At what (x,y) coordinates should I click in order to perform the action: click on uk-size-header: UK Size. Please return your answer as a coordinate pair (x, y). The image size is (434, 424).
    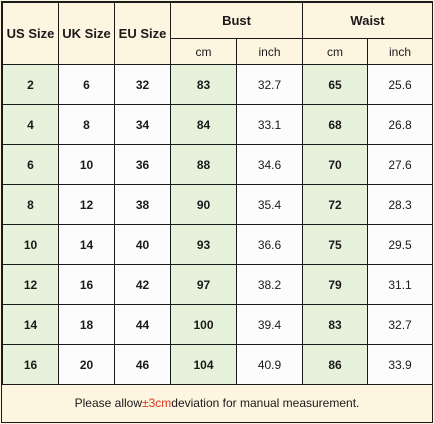
    Looking at the image, I should click on (86, 33).